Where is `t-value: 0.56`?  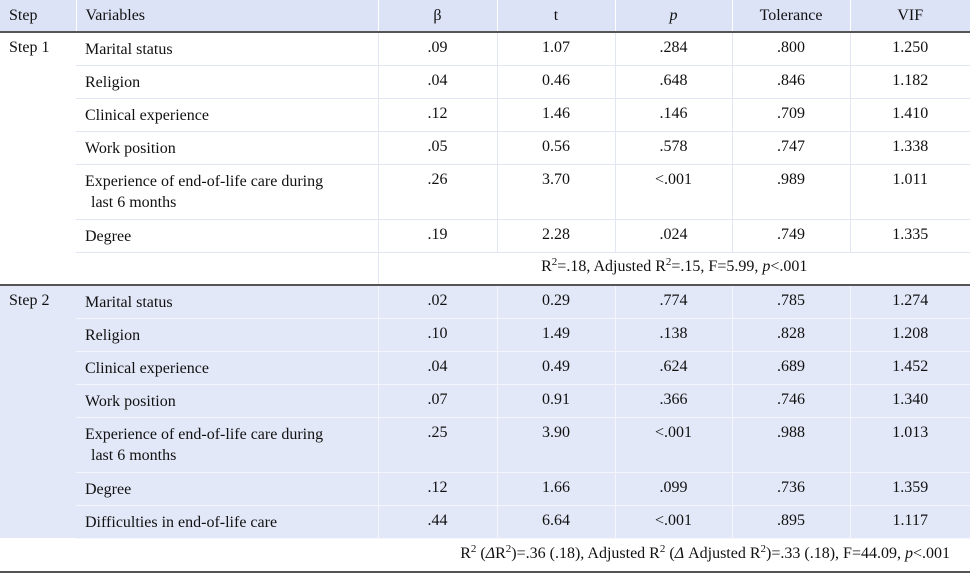
t-value: 0.56 is located at coordinates (555, 148).